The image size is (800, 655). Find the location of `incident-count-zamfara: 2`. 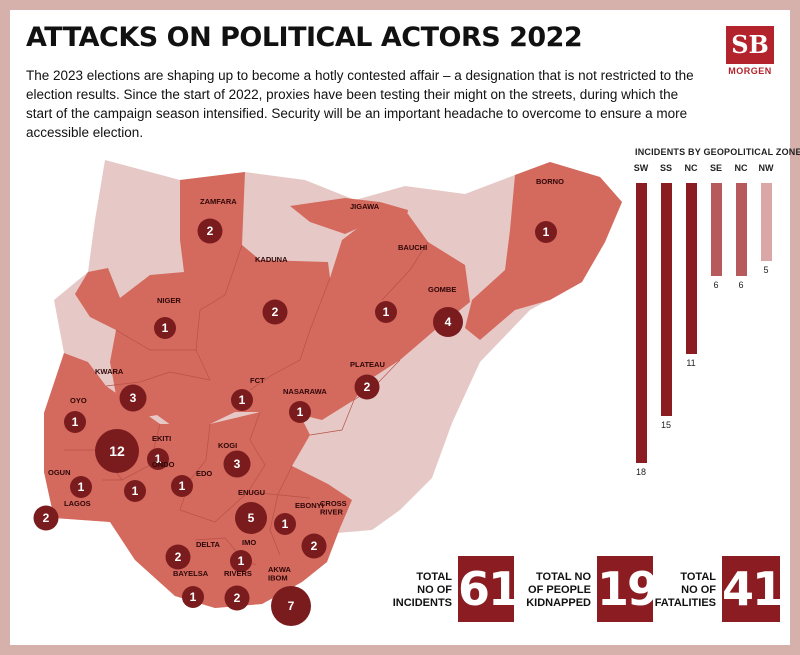

incident-count-zamfara: 2 is located at coordinates (210, 231).